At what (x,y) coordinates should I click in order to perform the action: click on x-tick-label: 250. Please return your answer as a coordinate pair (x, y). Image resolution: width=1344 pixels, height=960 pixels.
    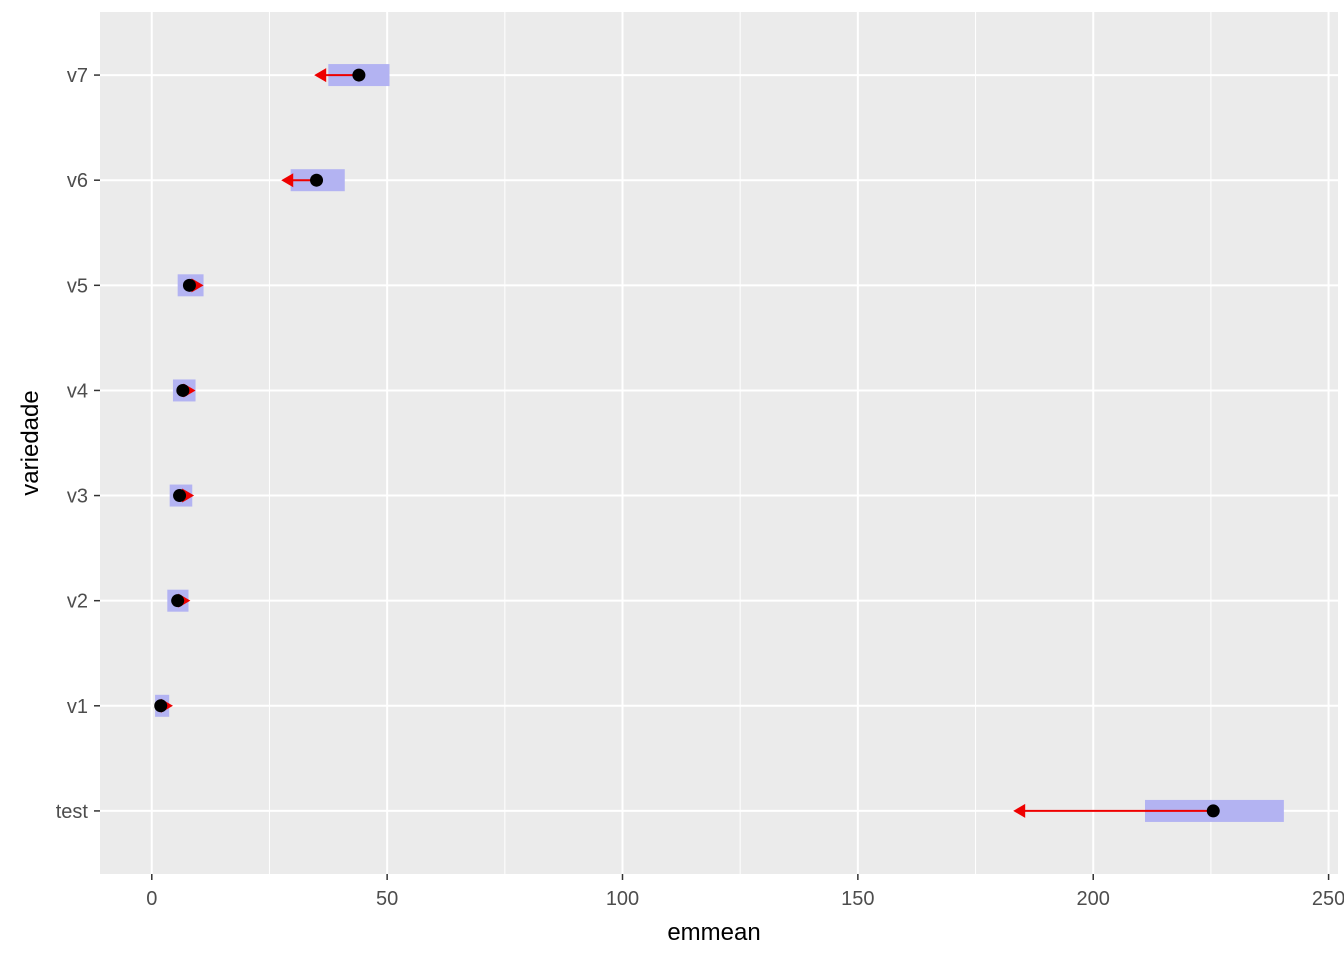
    Looking at the image, I should click on (1328, 899).